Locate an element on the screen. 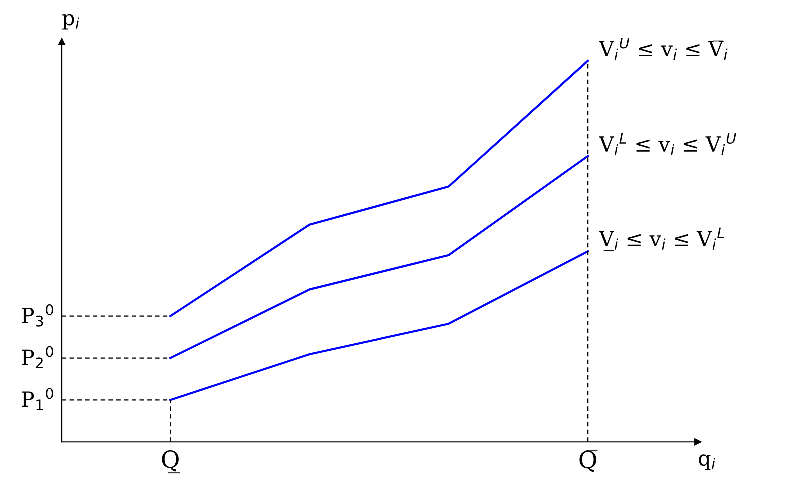  x-tick-label: Q̅ is located at coordinates (589, 461).